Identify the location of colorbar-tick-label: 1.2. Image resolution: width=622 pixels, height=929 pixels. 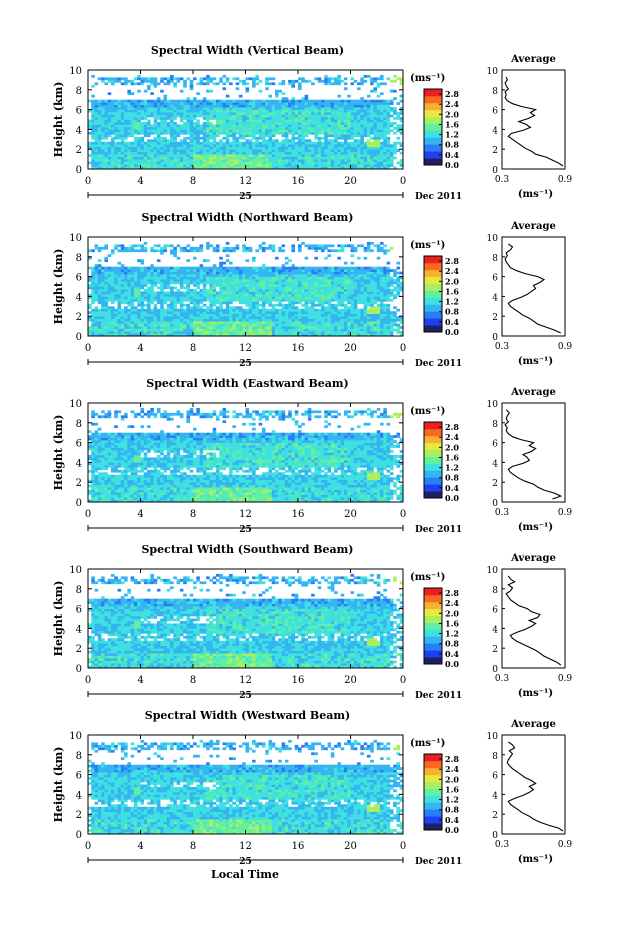
(452, 135).